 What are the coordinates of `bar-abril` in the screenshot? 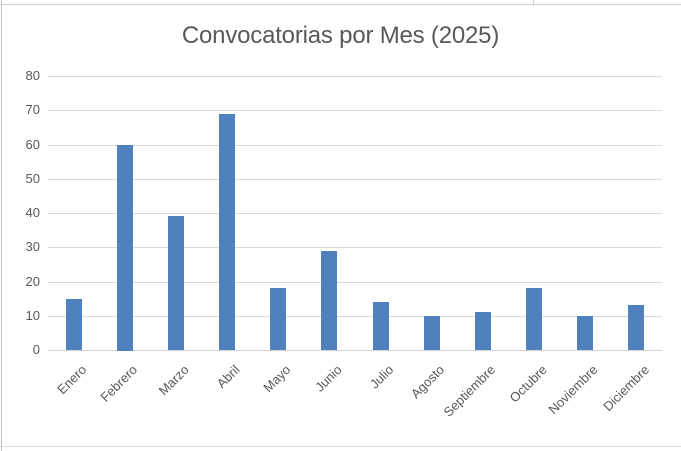 It's located at (227, 232).